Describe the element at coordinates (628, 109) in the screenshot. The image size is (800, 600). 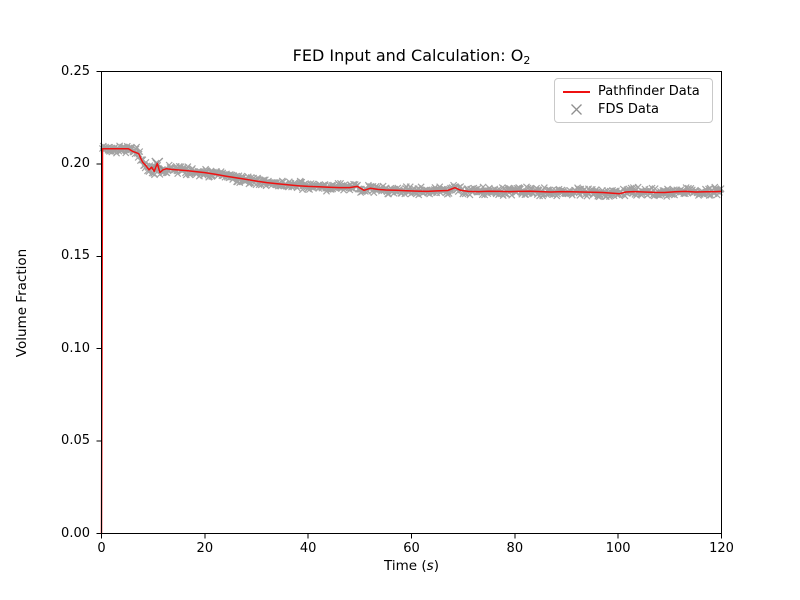
I see `legend-label-fds: FDS Data` at that location.